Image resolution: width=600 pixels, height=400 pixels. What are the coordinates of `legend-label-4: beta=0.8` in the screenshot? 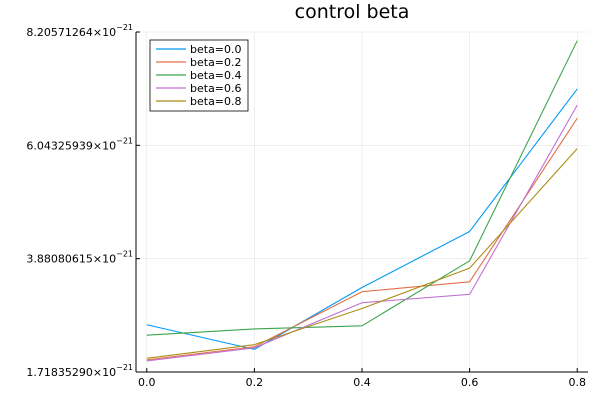 It's located at (216, 101).